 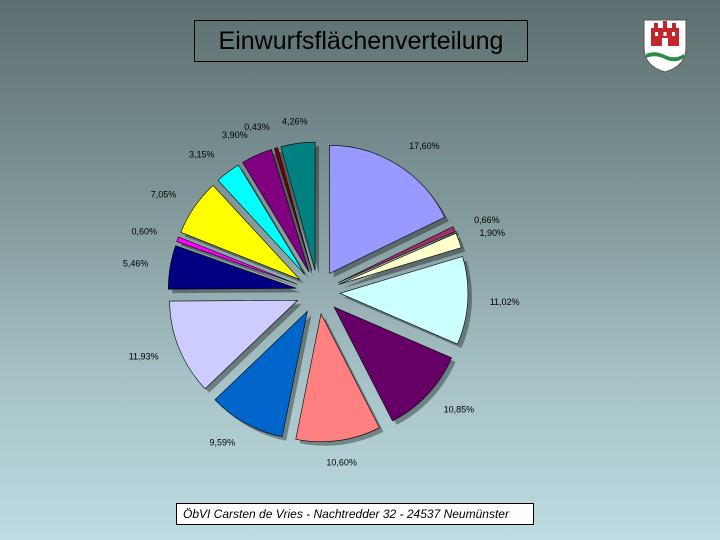 I want to click on municipal-coat-of-arms-icon, so click(x=665, y=46).